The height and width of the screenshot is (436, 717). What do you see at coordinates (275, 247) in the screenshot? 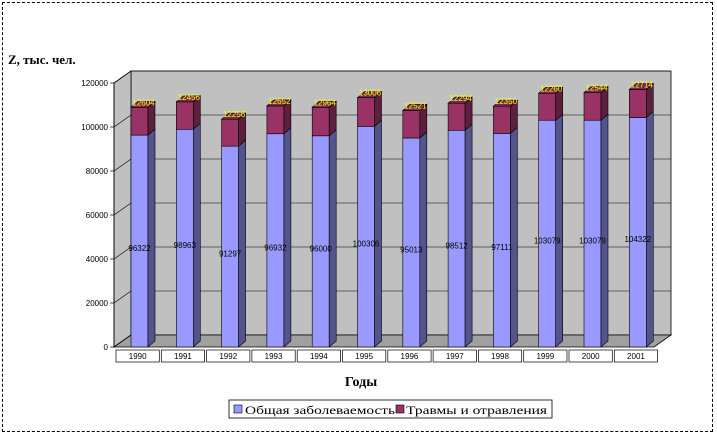
I see `data-label-general: 96932` at bounding box center [275, 247].